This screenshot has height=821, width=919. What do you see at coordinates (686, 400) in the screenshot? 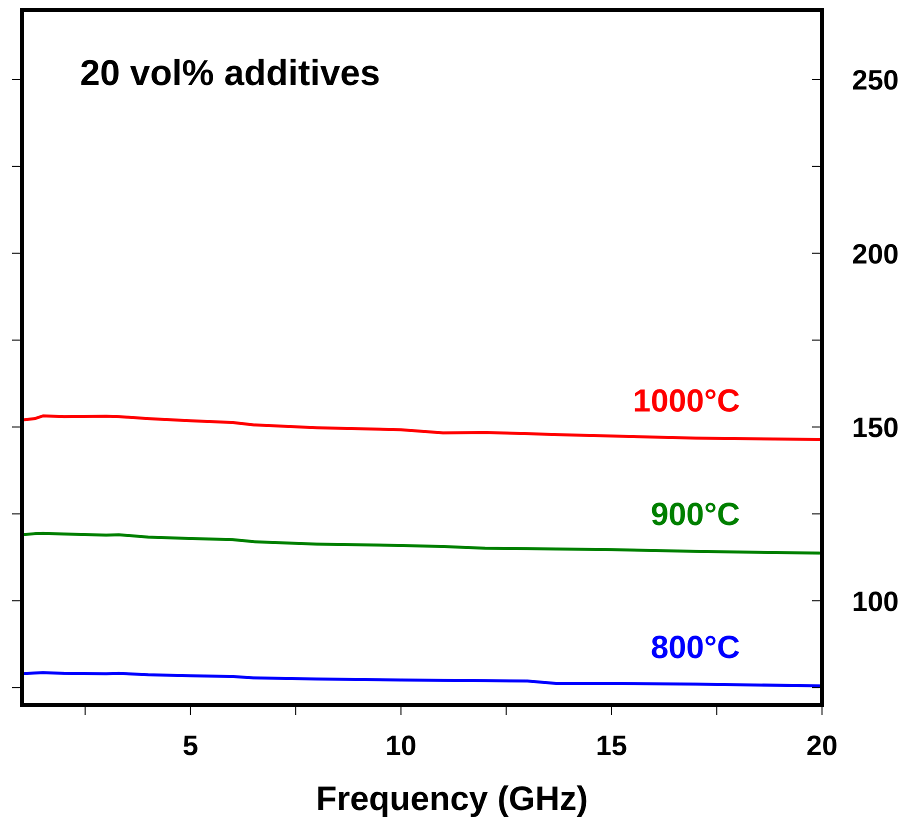
I see `series-label: 1000°C` at bounding box center [686, 400].